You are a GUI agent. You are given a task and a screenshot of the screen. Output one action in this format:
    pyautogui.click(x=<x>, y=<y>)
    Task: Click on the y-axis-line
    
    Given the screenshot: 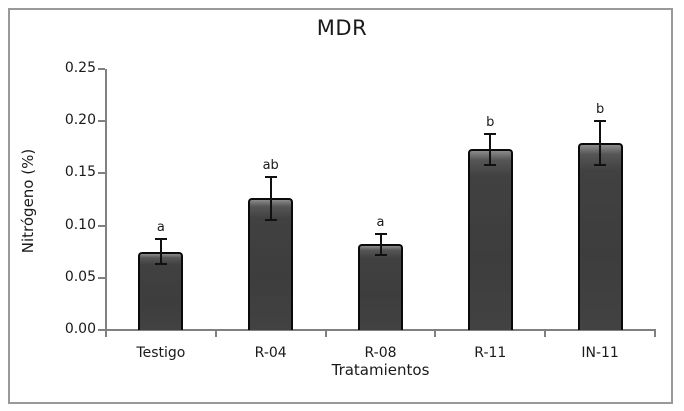 What is the action you would take?
    pyautogui.click(x=106, y=202)
    